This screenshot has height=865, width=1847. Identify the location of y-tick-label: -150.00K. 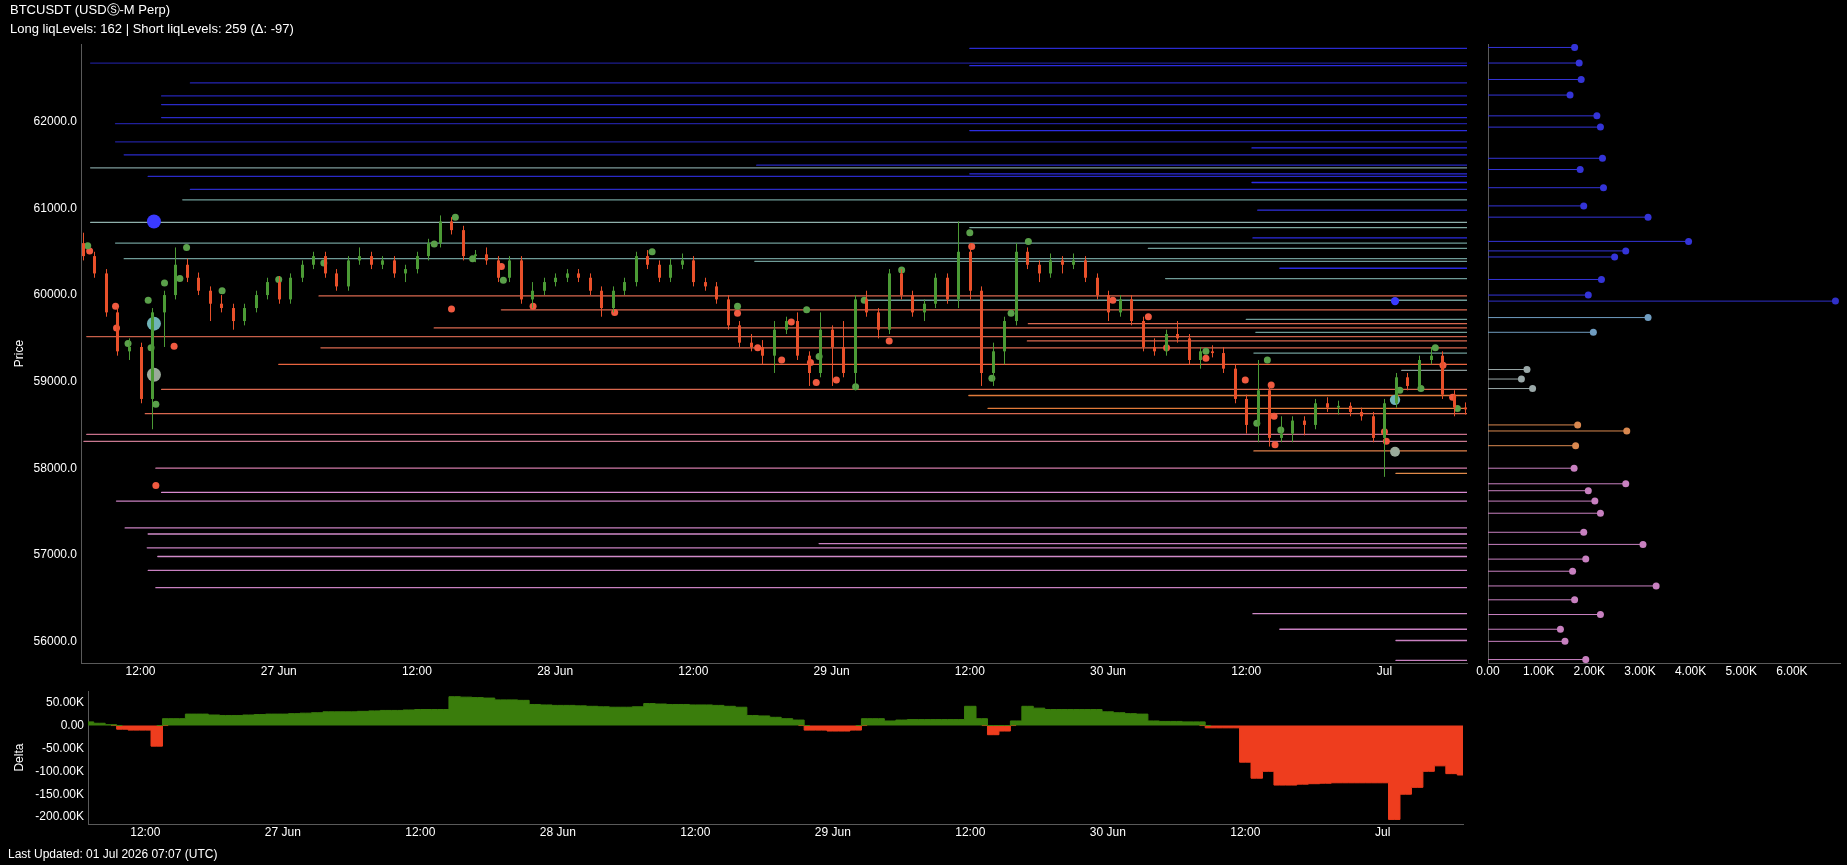
(59, 793).